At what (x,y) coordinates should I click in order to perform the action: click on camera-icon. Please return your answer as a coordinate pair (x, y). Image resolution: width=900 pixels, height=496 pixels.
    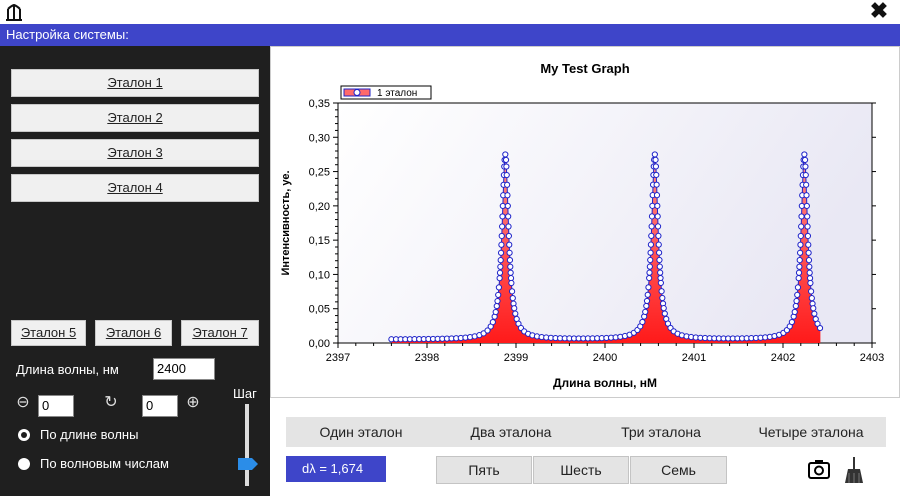
    Looking at the image, I should click on (819, 469).